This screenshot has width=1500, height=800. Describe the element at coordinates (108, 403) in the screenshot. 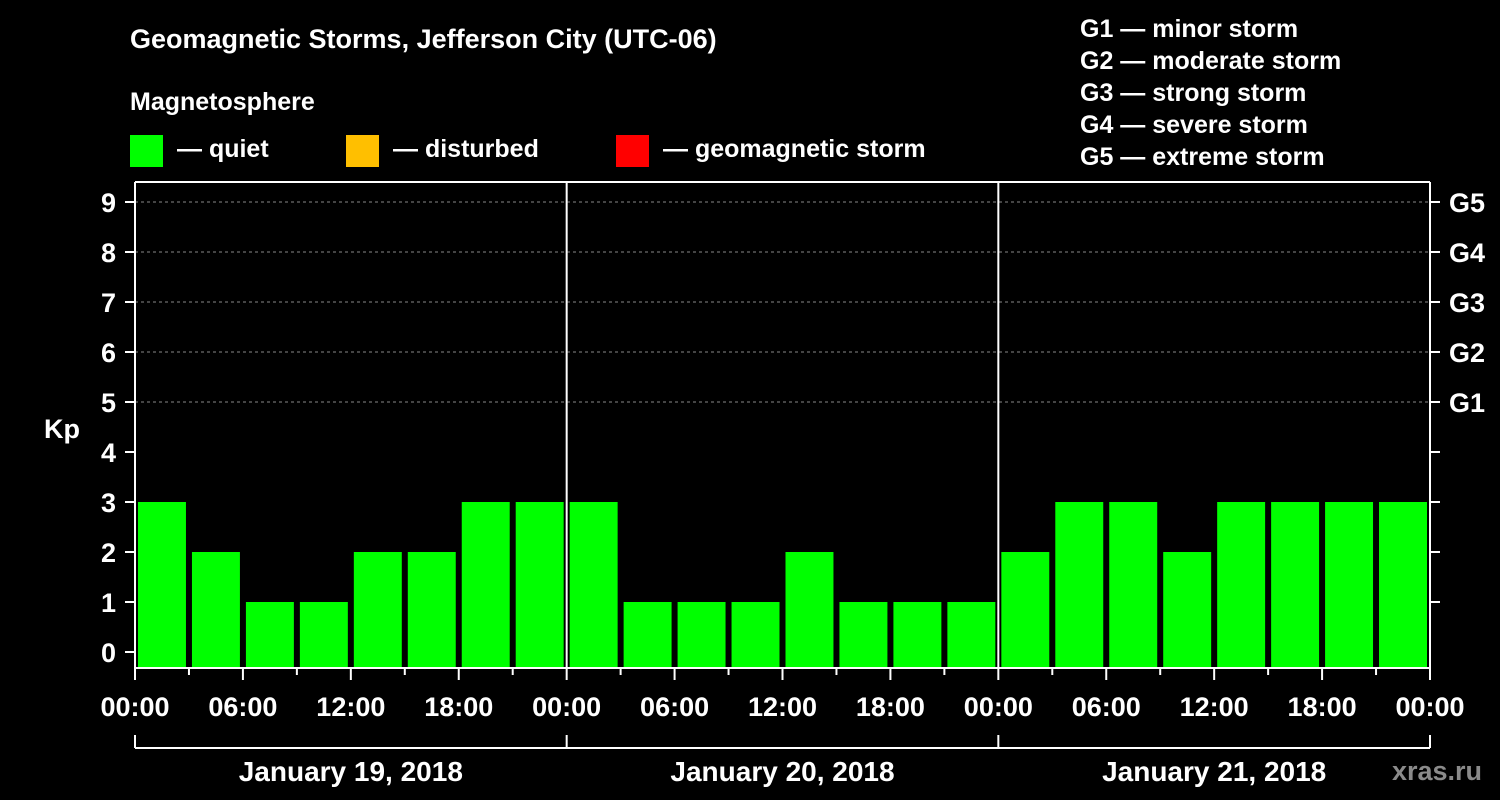

I see `y-tick-label-5: 5` at that location.